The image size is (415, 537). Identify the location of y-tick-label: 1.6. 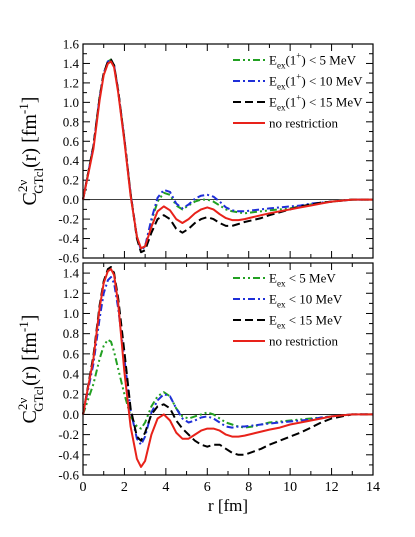
(71, 44).